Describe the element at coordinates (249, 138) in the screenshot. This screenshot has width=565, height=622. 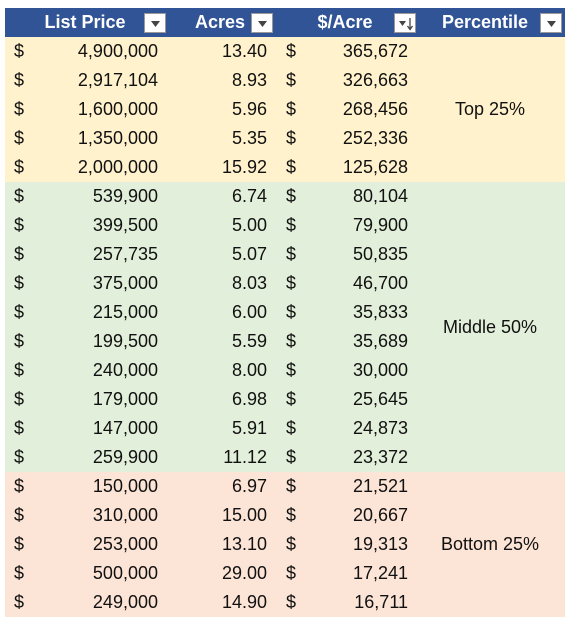
I see `acres: 5.35` at that location.